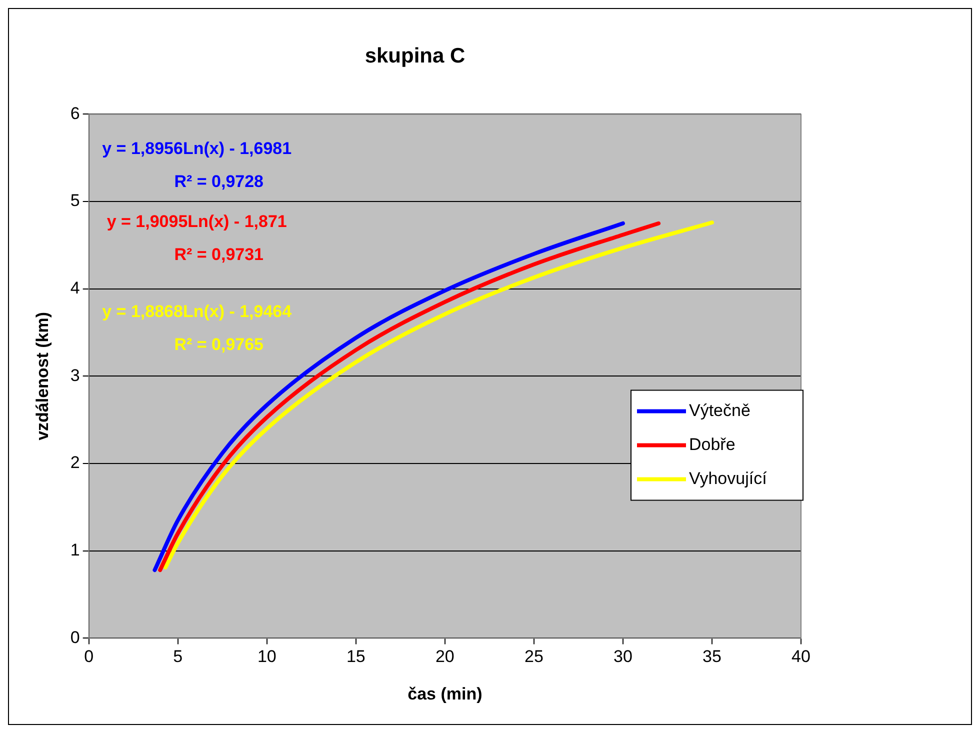  Describe the element at coordinates (197, 328) in the screenshot. I see `annotation: y = 1,8868Ln(x) - 1,9464 R² = 0,9765` at that location.